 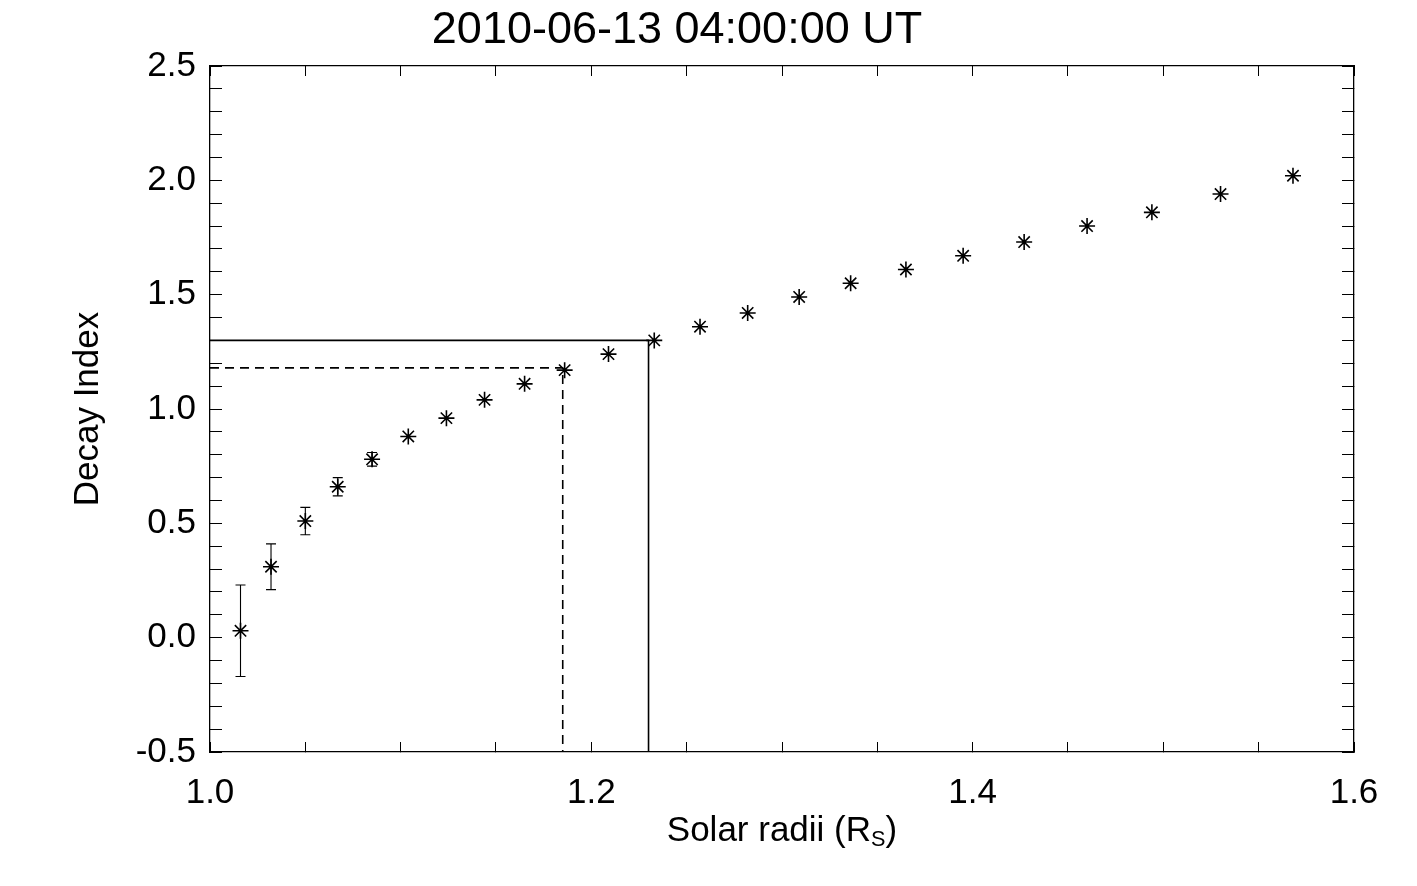 I want to click on x-axis-title: Solar radii (R$_{S}$), so click(x=782, y=829).